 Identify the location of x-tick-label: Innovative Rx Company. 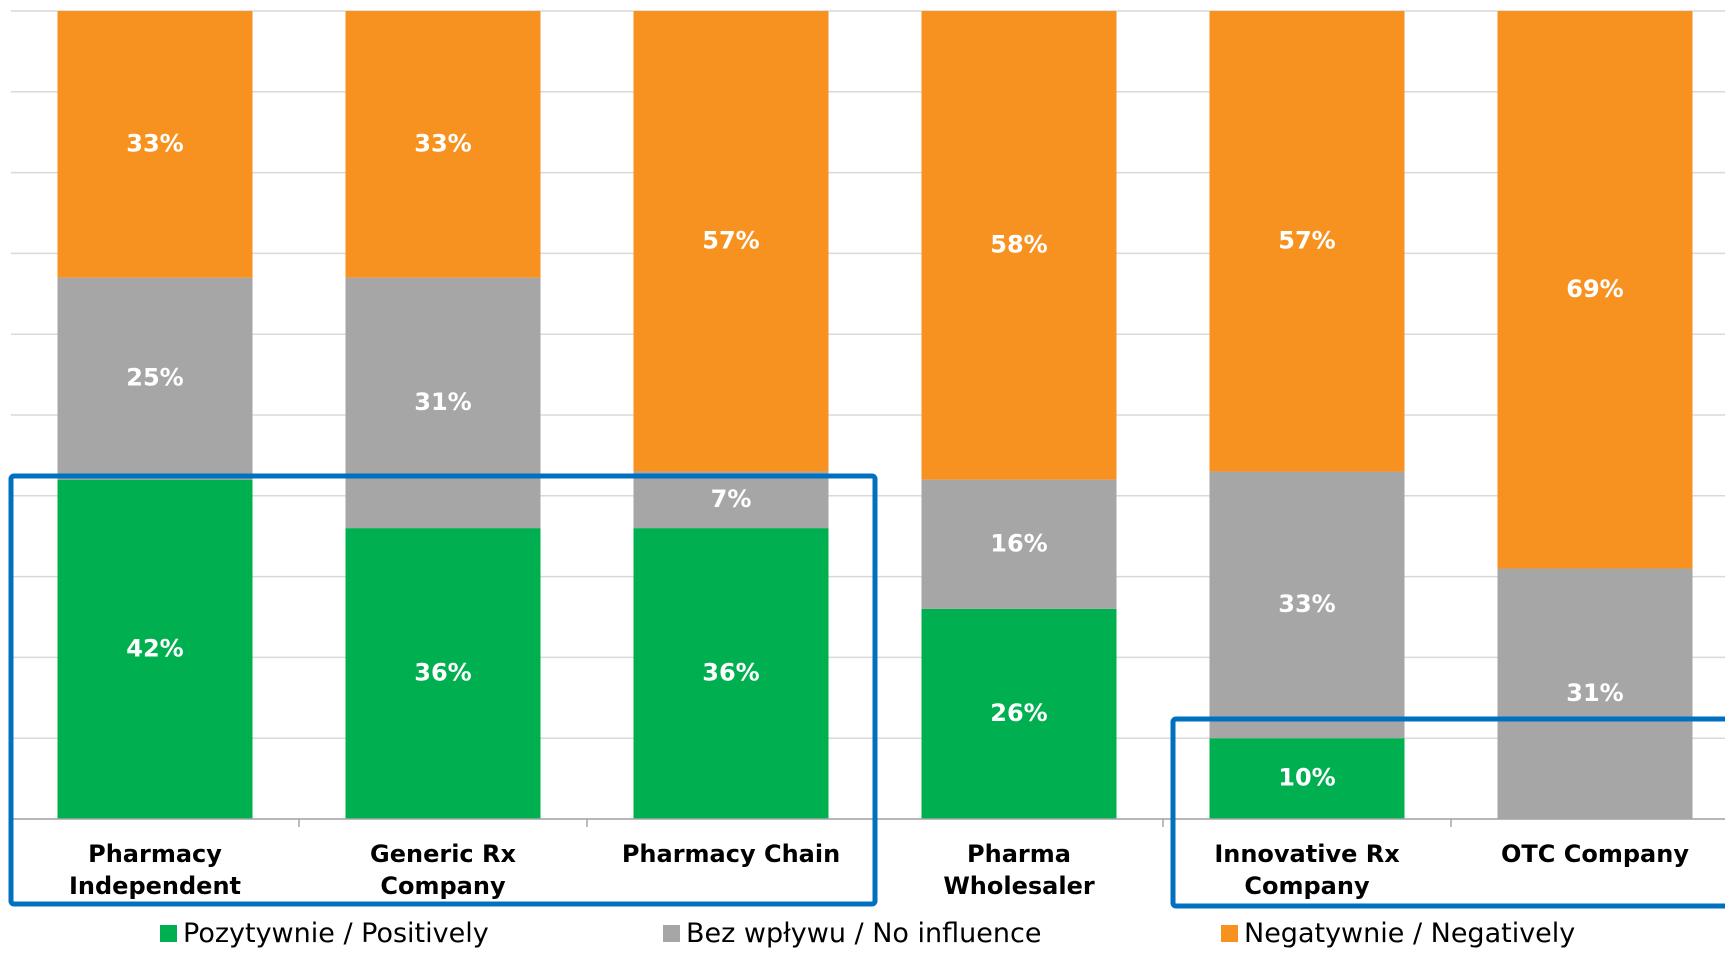
(1307, 870).